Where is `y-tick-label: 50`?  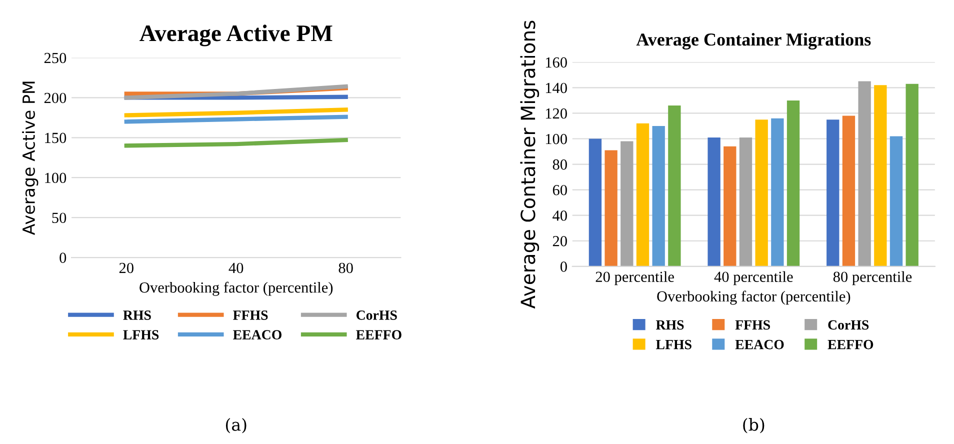
y-tick-label: 50 is located at coordinates (59, 218).